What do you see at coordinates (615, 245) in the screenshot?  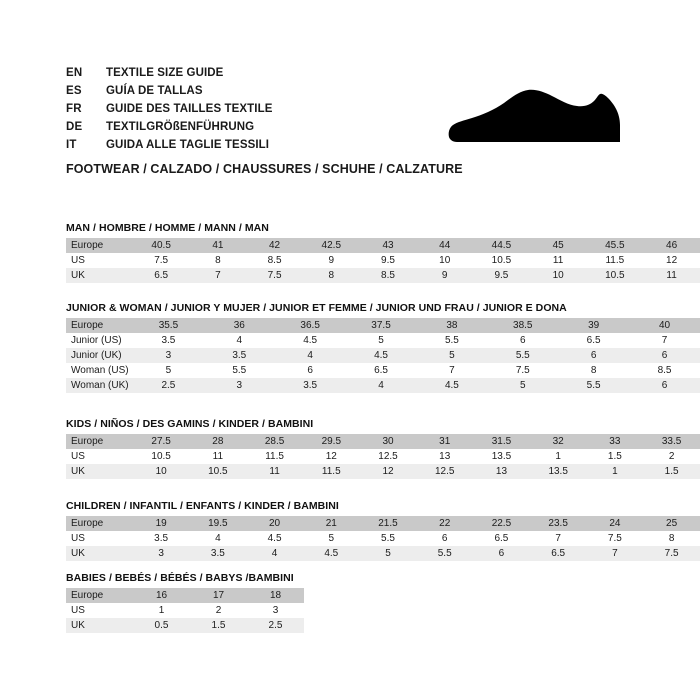 I see `column-header-cell: 45.5` at bounding box center [615, 245].